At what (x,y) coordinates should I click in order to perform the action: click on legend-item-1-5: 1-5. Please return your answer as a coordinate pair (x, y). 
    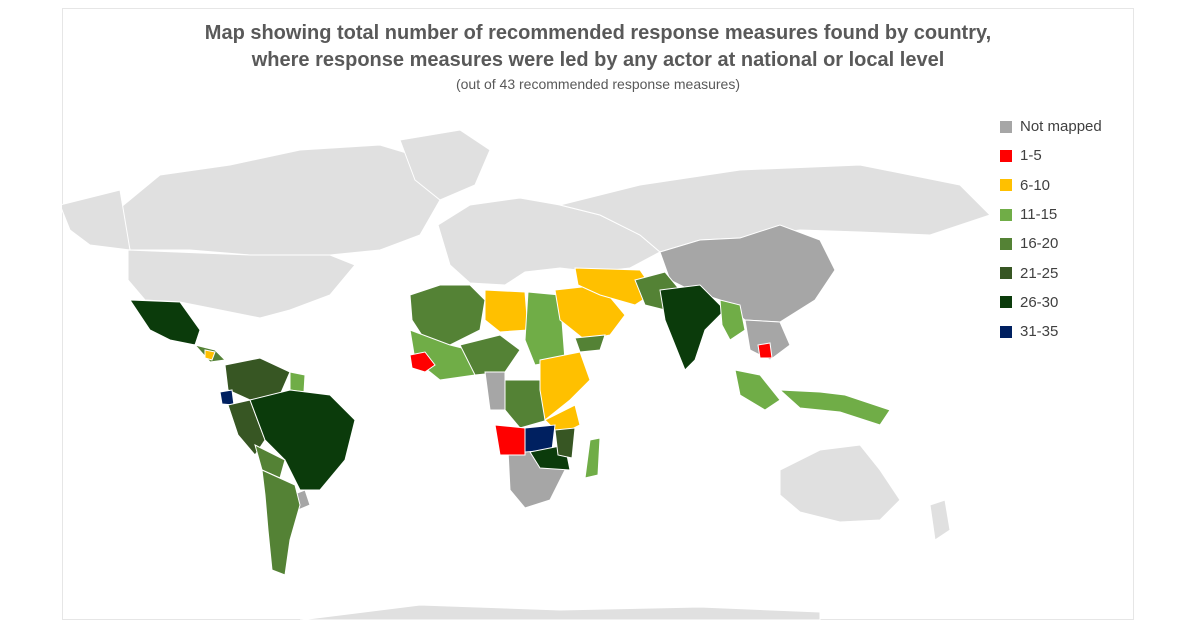
    Looking at the image, I should click on (1051, 155).